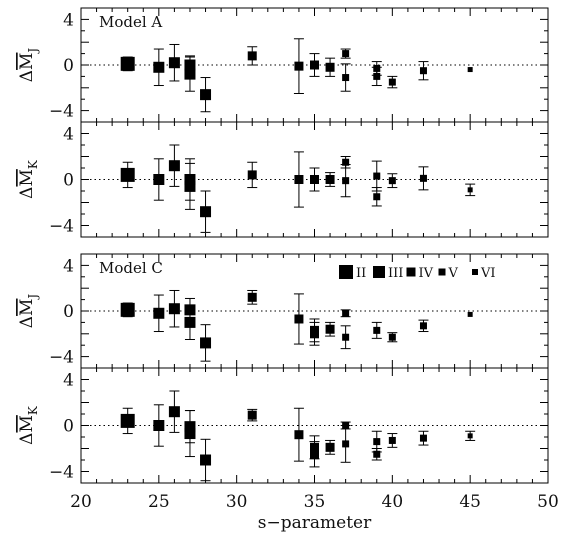 Image resolution: width=570 pixels, height=537 pixels. Describe the element at coordinates (237, 502) in the screenshot. I see `x-tick-label: 30` at that location.